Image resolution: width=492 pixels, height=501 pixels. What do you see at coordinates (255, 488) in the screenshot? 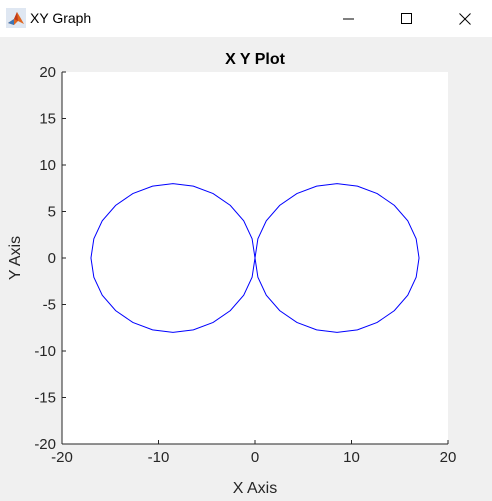
I see `x-axis-label: X Axis` at bounding box center [255, 488].